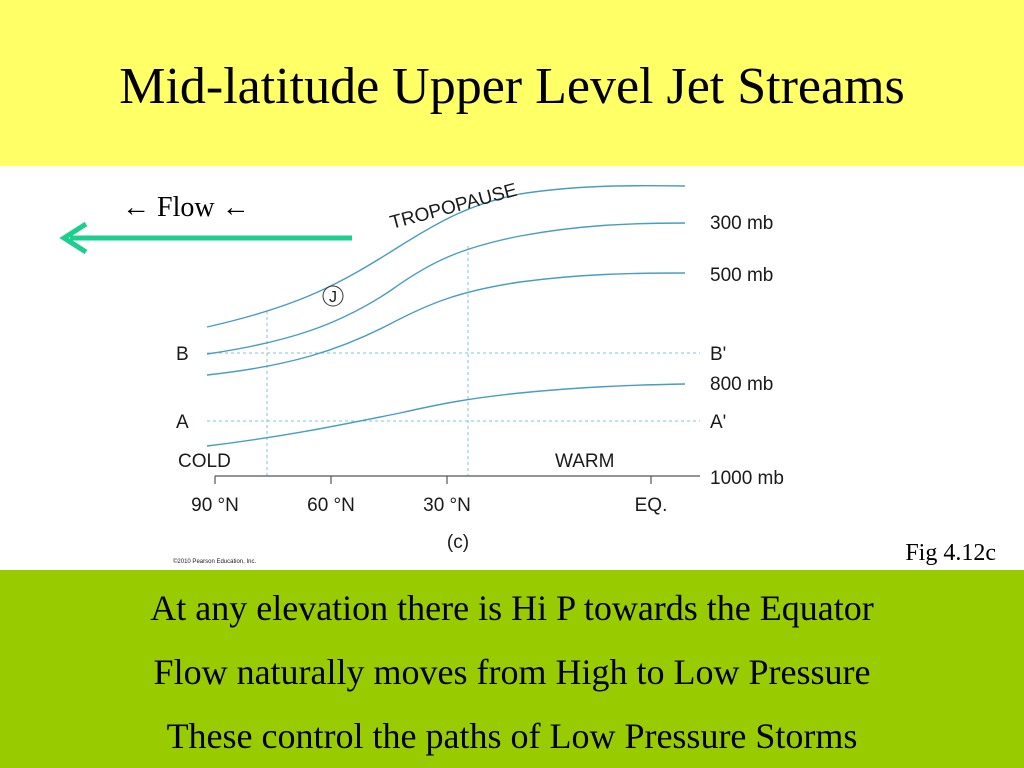 This screenshot has width=1024, height=768. Describe the element at coordinates (186, 207) in the screenshot. I see `flow-label: ← Flow ←` at that location.